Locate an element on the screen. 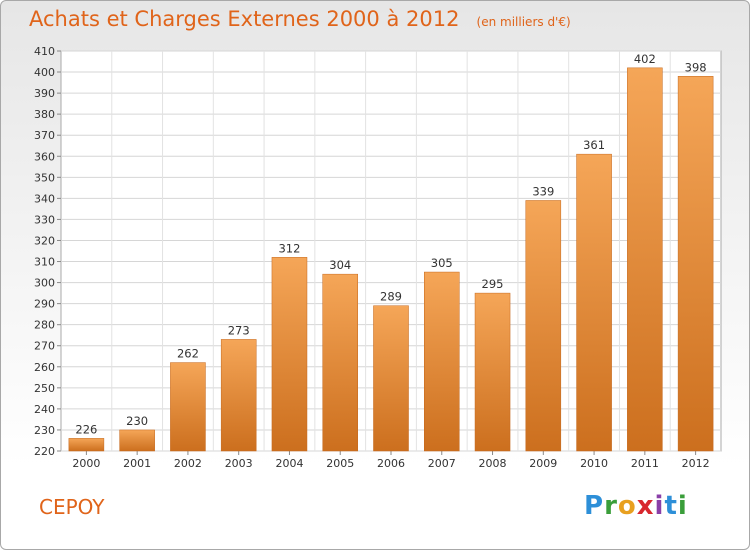  value-label: 402 is located at coordinates (645, 59).